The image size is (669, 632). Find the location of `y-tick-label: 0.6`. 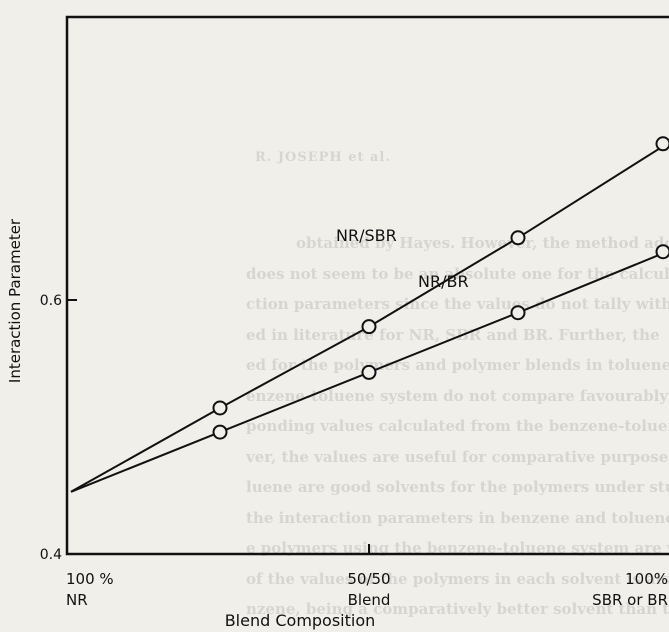

y-tick-label: 0.6 is located at coordinates (51, 301).